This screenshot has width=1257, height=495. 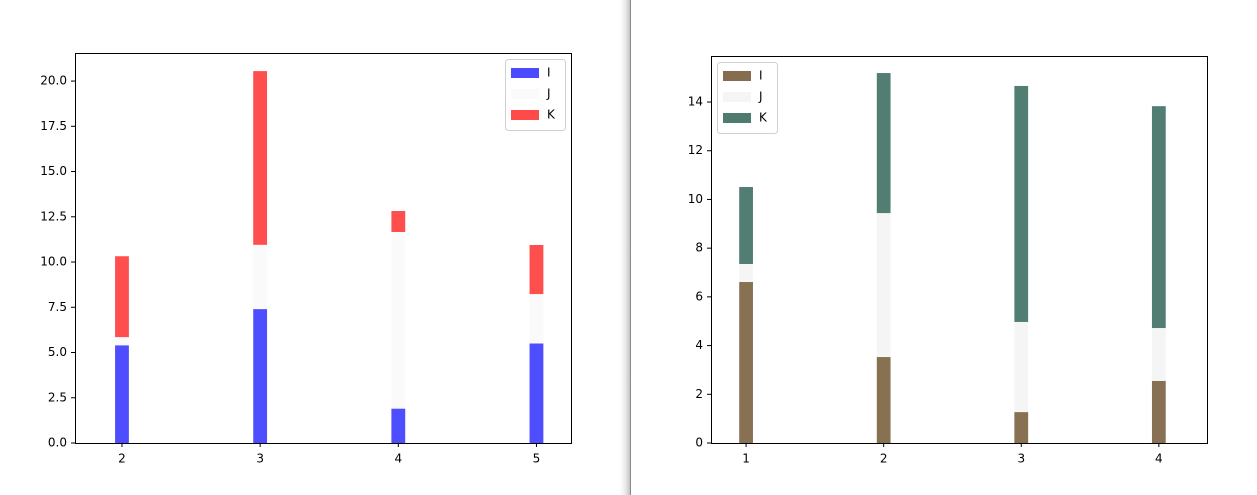 What do you see at coordinates (699, 248) in the screenshot?
I see `y-tick-label: 8` at bounding box center [699, 248].